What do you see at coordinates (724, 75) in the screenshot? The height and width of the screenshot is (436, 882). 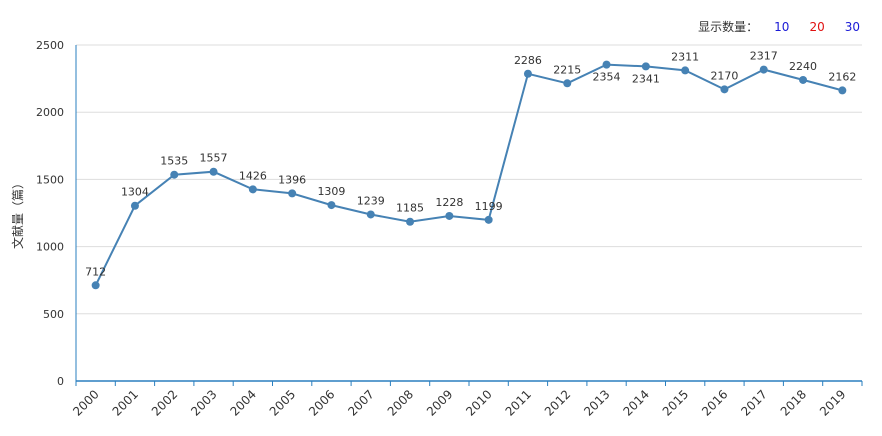 I see `data-label: 2170` at bounding box center [724, 75].